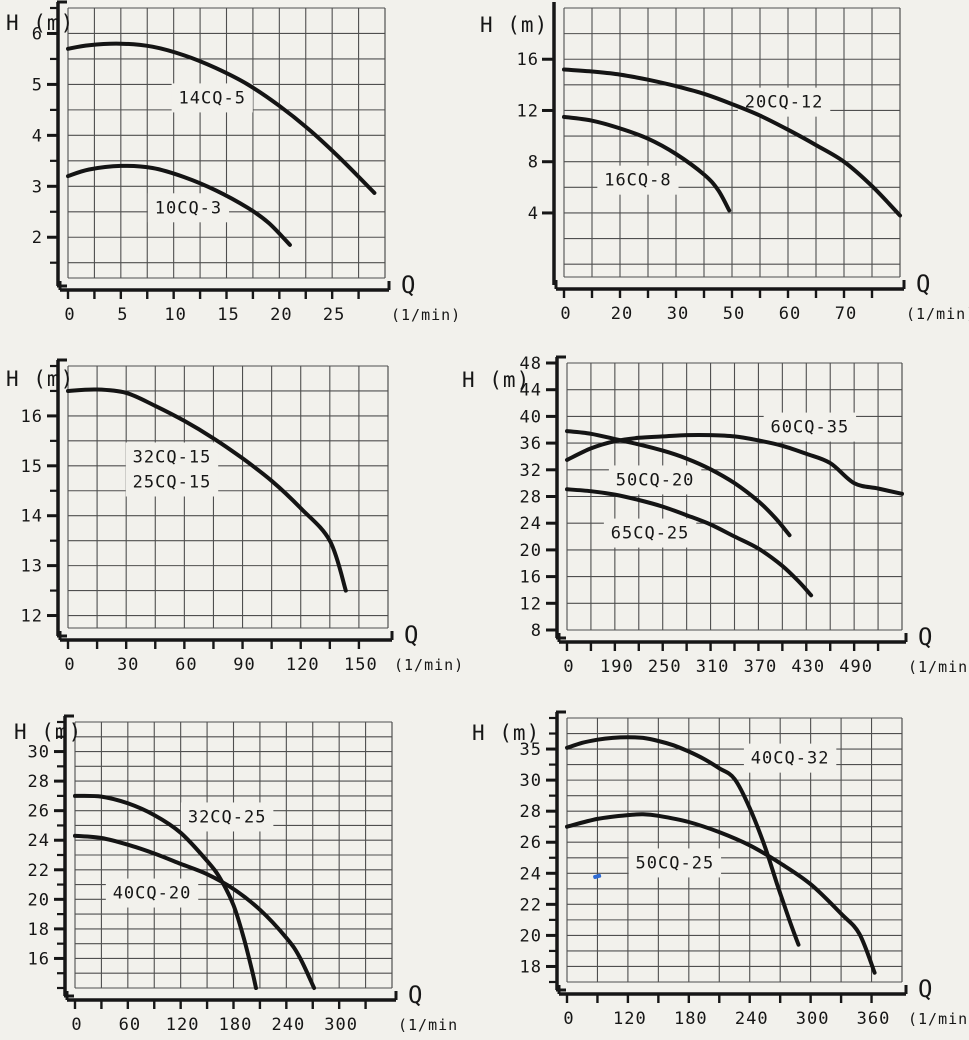  Describe the element at coordinates (32, 467) in the screenshot. I see `y-tick-label: 15` at that location.